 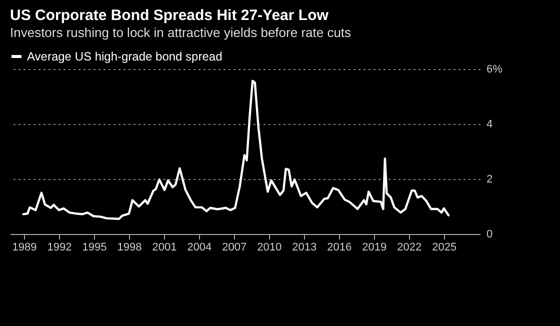 What do you see at coordinates (304, 248) in the screenshot?
I see `x-tick-label: 2013` at bounding box center [304, 248].